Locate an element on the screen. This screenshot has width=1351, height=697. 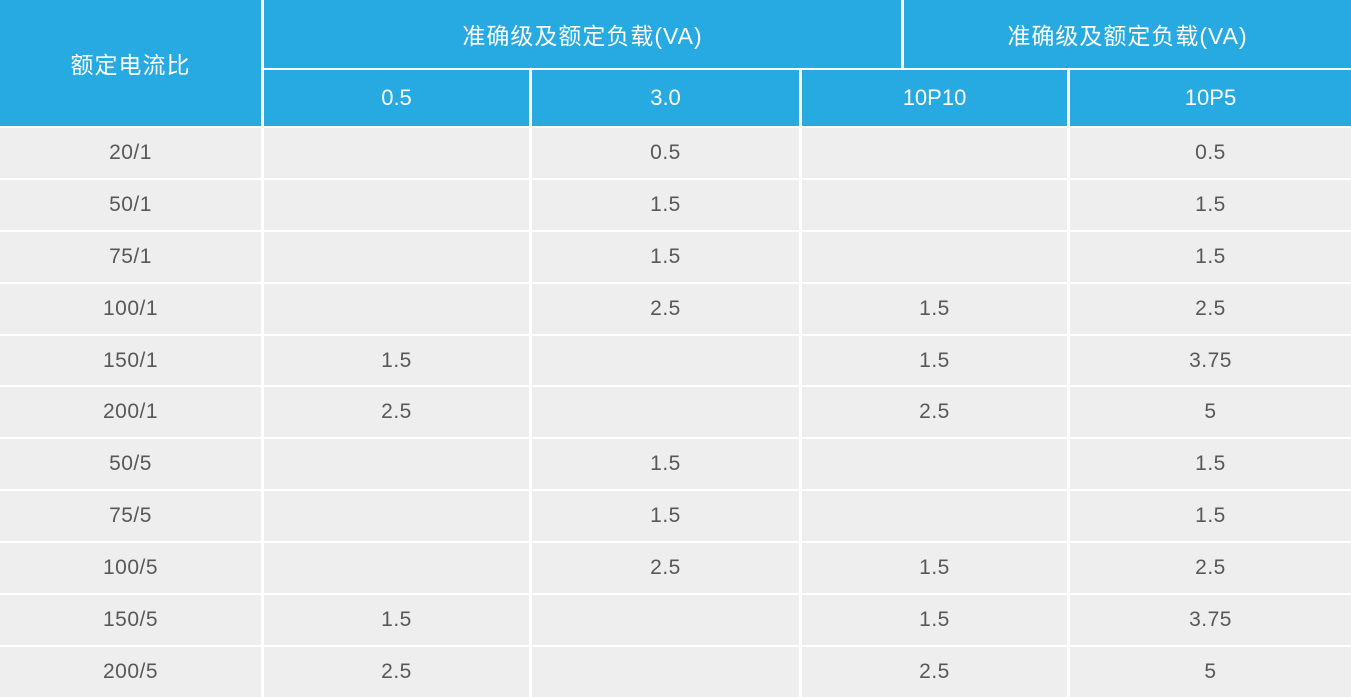
load-cell-3p0: 0.5 is located at coordinates (665, 153).